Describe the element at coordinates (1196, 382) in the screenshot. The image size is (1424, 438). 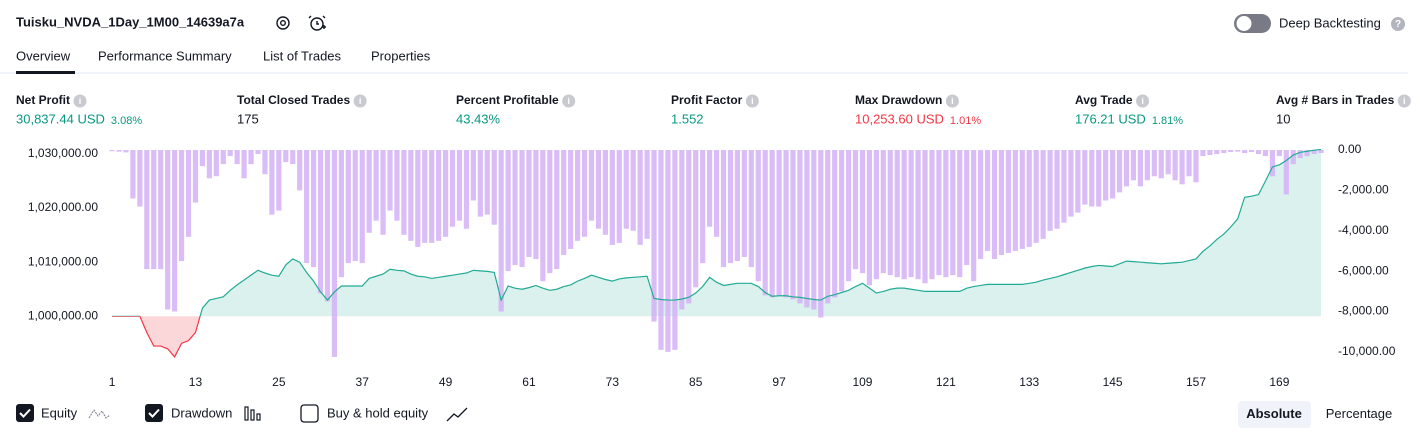
I see `x-tick-label: 157` at that location.